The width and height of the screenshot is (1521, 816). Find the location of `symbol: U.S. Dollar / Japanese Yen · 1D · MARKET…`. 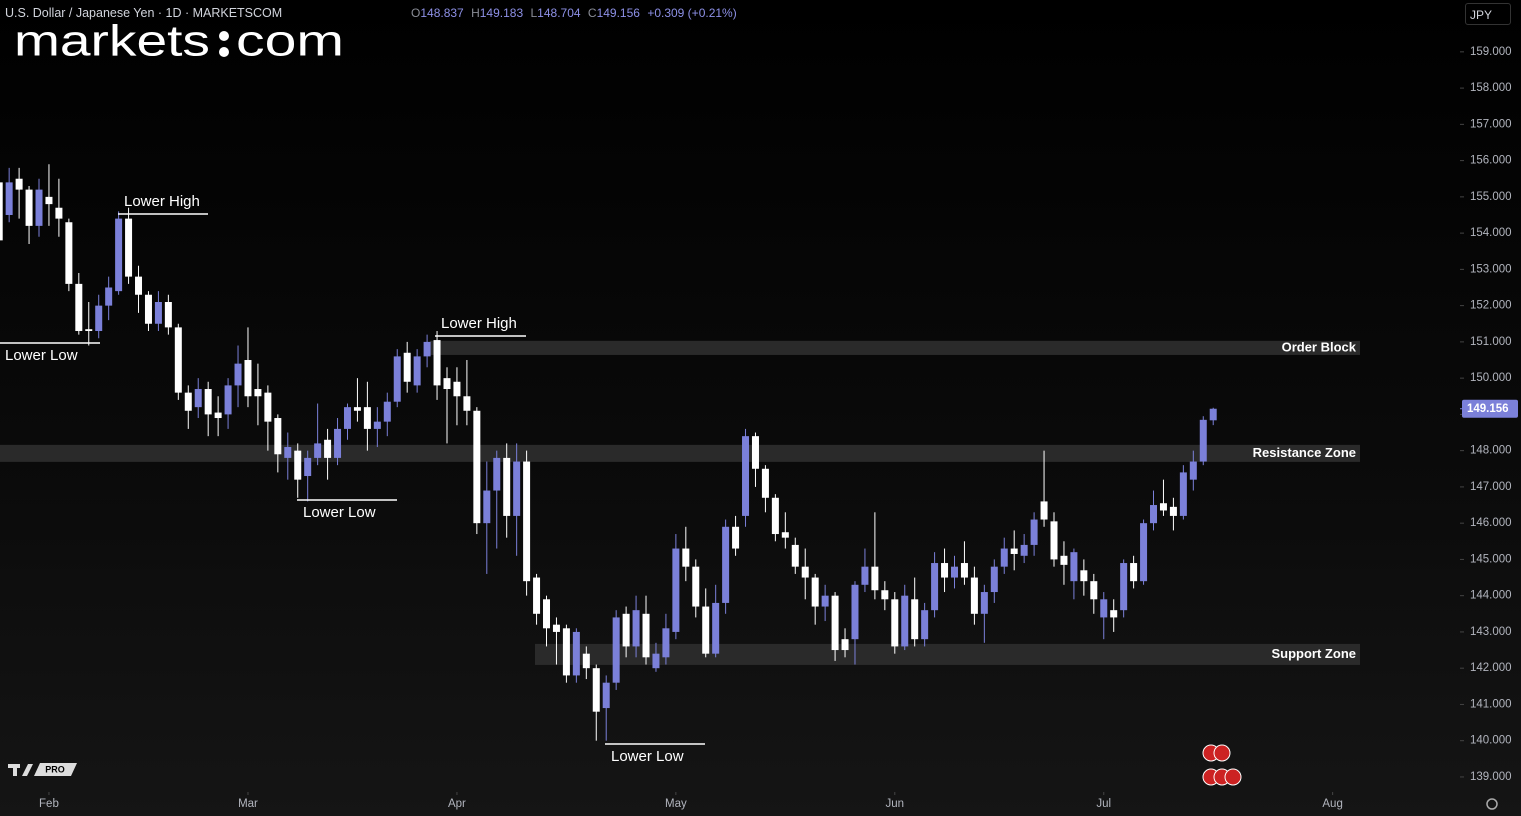

symbol: U.S. Dollar / Japanese Yen · 1D · MARKET… is located at coordinates (144, 13).